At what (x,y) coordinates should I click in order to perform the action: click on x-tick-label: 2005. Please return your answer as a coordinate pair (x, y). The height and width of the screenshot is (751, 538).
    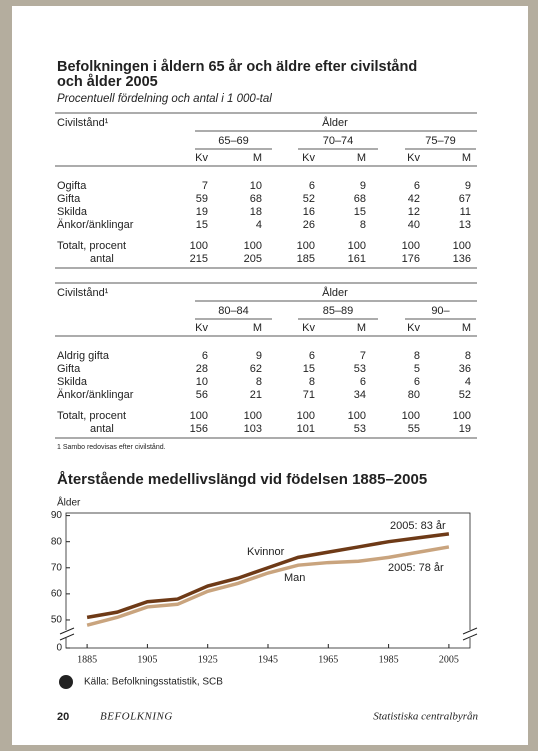
    Looking at the image, I should click on (449, 659).